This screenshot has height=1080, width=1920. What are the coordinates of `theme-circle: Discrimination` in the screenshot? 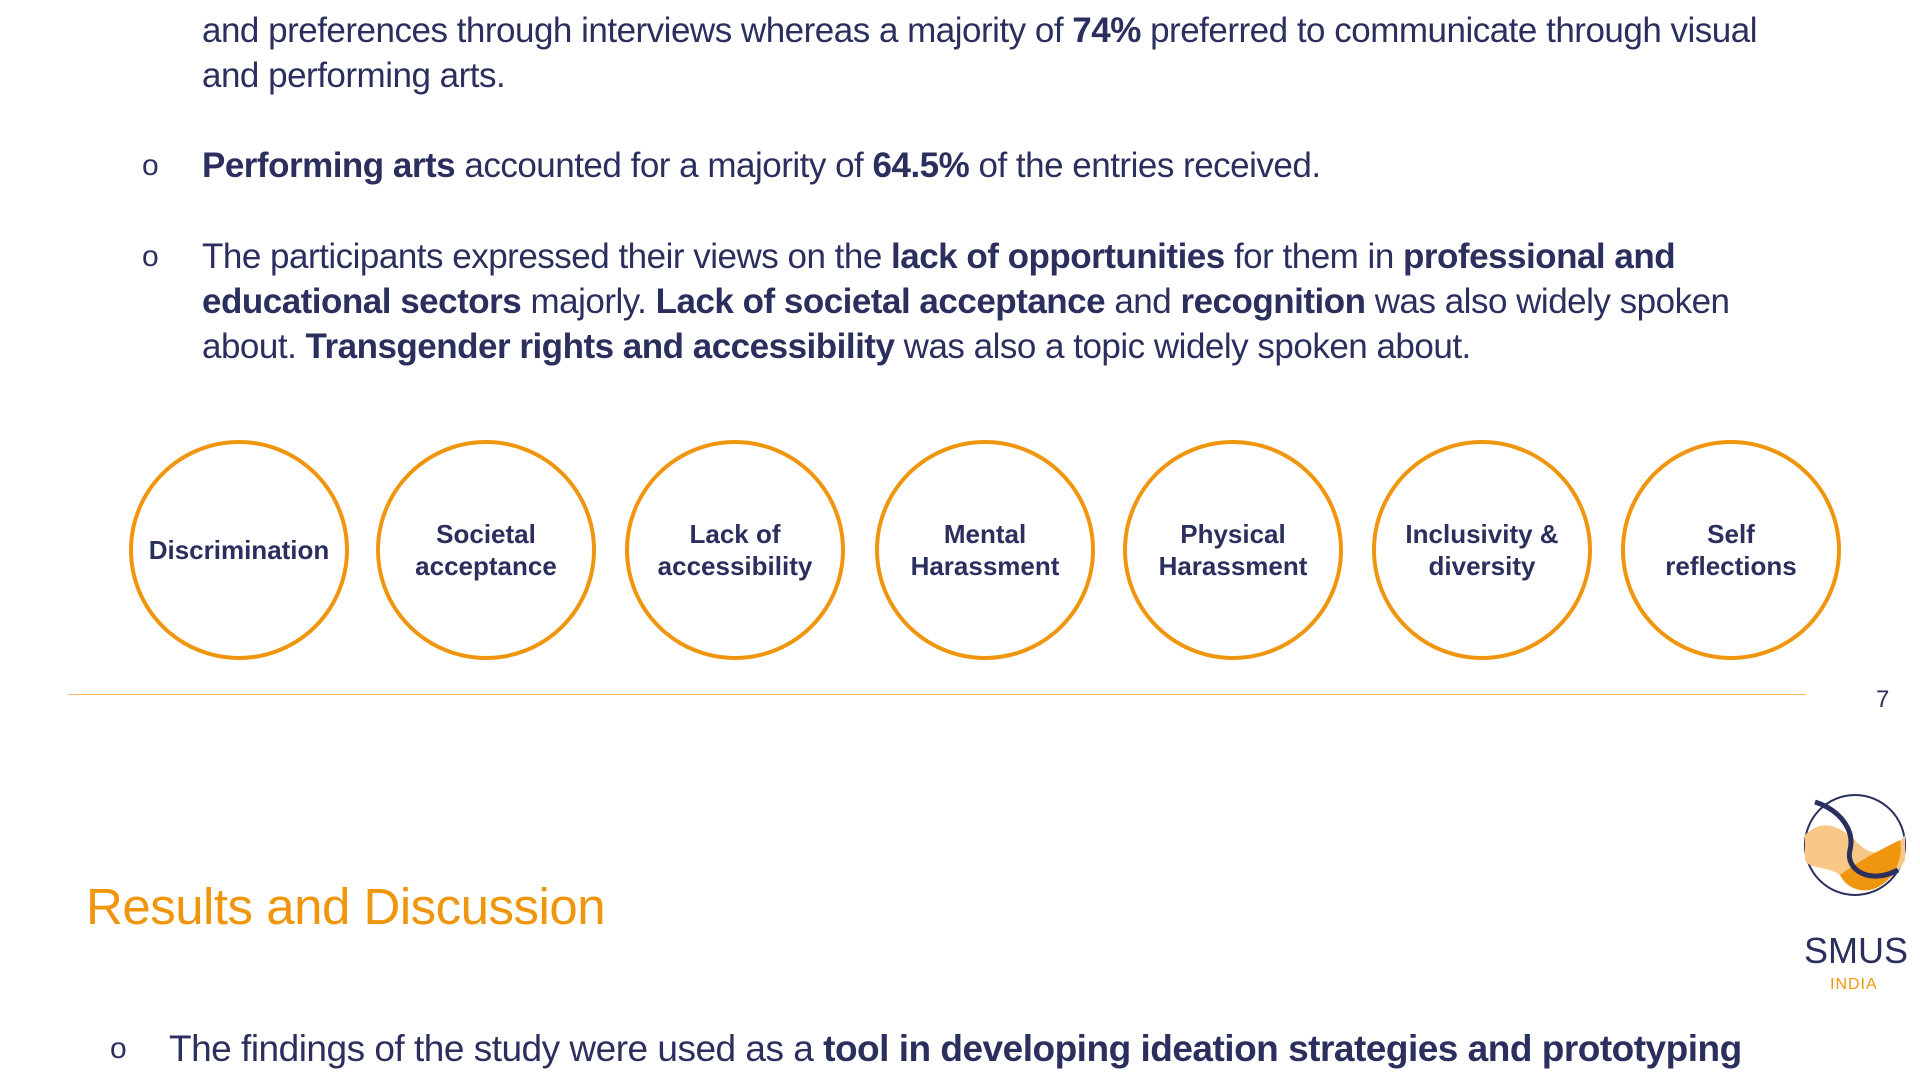 It's located at (239, 550).